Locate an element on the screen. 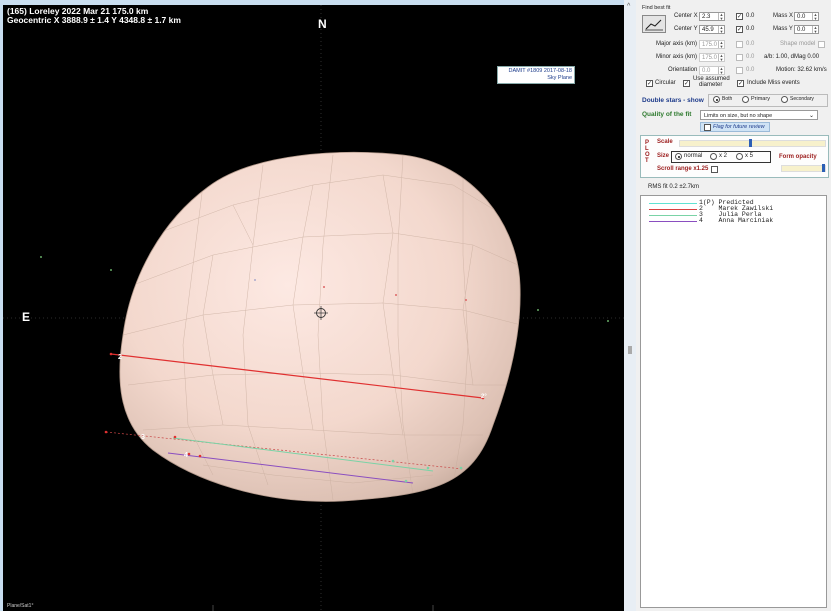 The height and width of the screenshot is (611, 831). circular-label: Circular is located at coordinates (665, 83).